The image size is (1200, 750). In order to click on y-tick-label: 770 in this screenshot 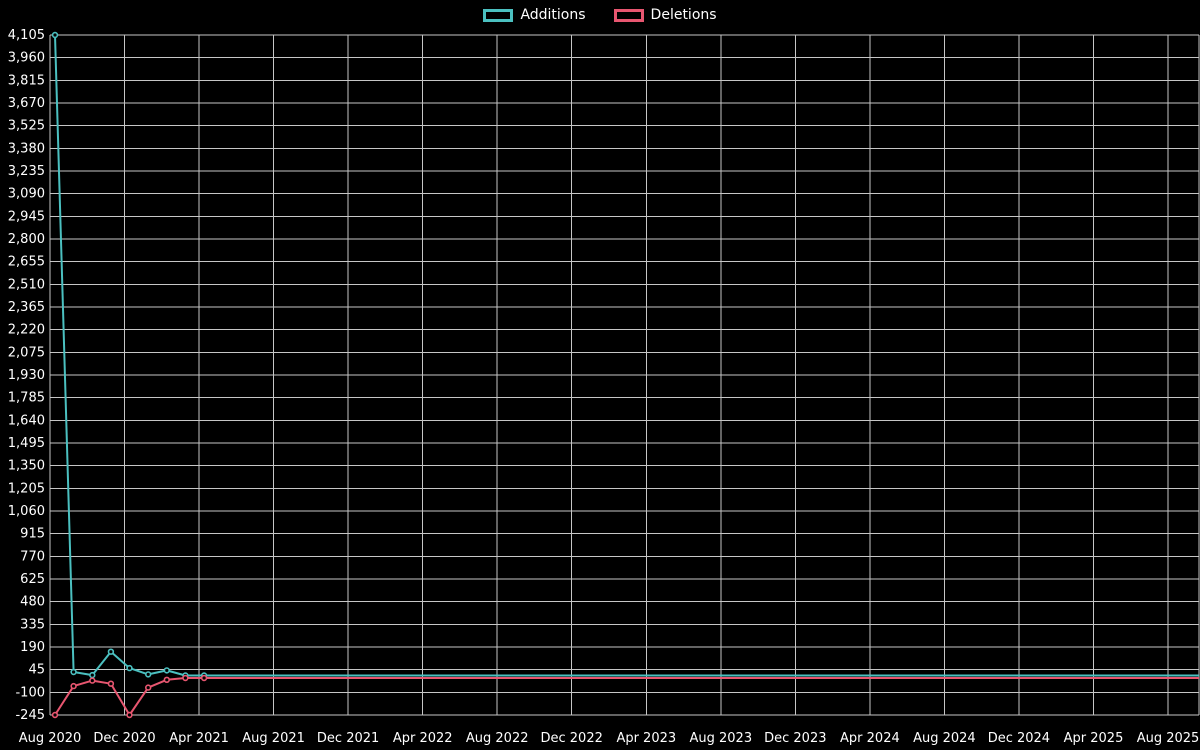, I will do `click(32, 556)`.